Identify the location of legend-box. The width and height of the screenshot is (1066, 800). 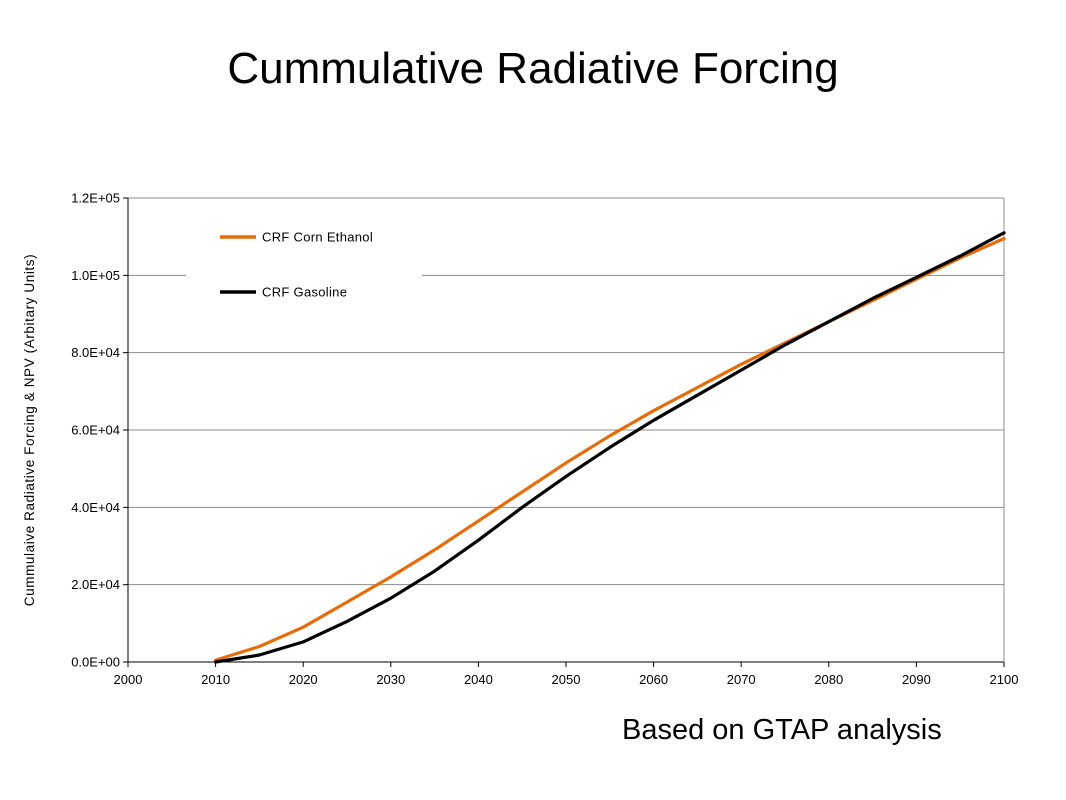
(304, 264).